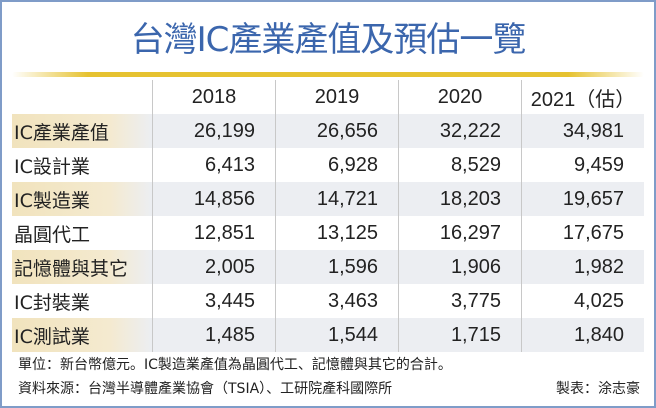 The width and height of the screenshot is (656, 408). Describe the element at coordinates (582, 199) in the screenshot. I see `table-cell: 19,657` at that location.